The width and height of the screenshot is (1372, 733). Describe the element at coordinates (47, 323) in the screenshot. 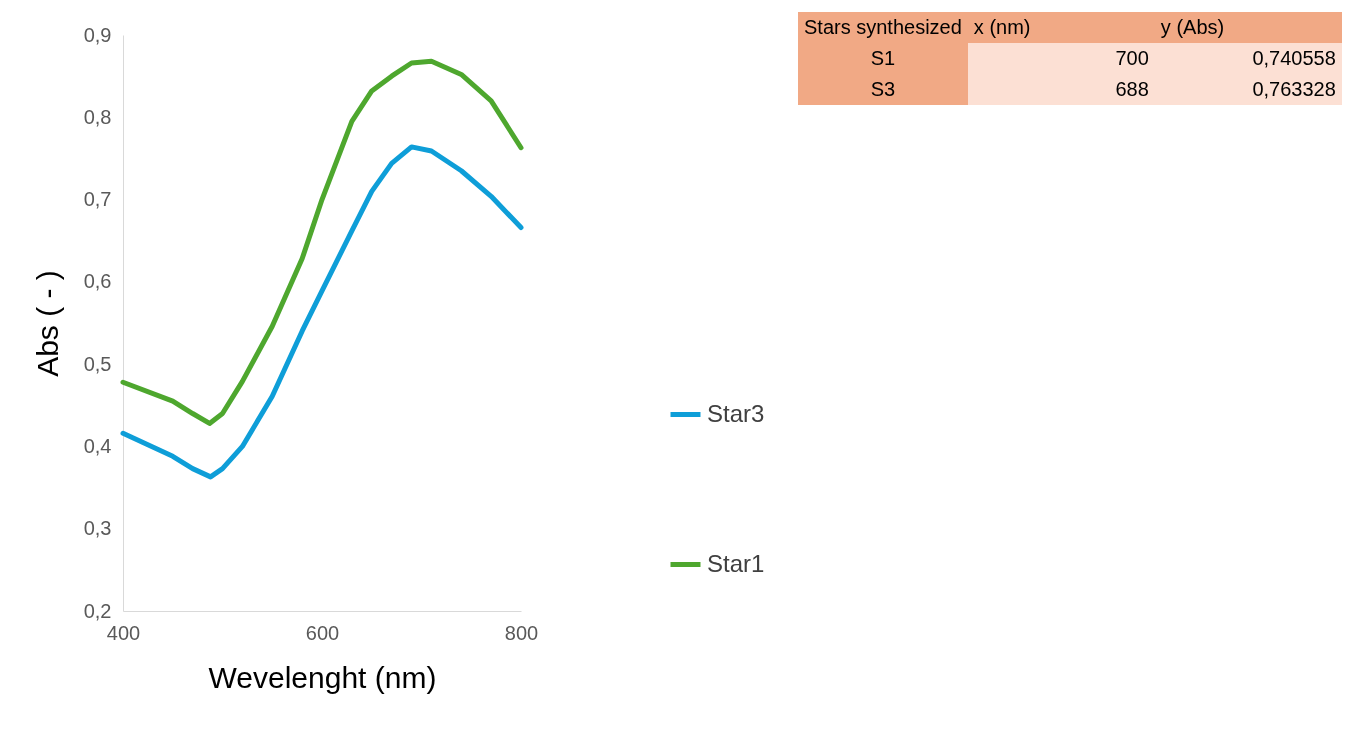

I see `y-axis-title: Abs ( - )` at that location.